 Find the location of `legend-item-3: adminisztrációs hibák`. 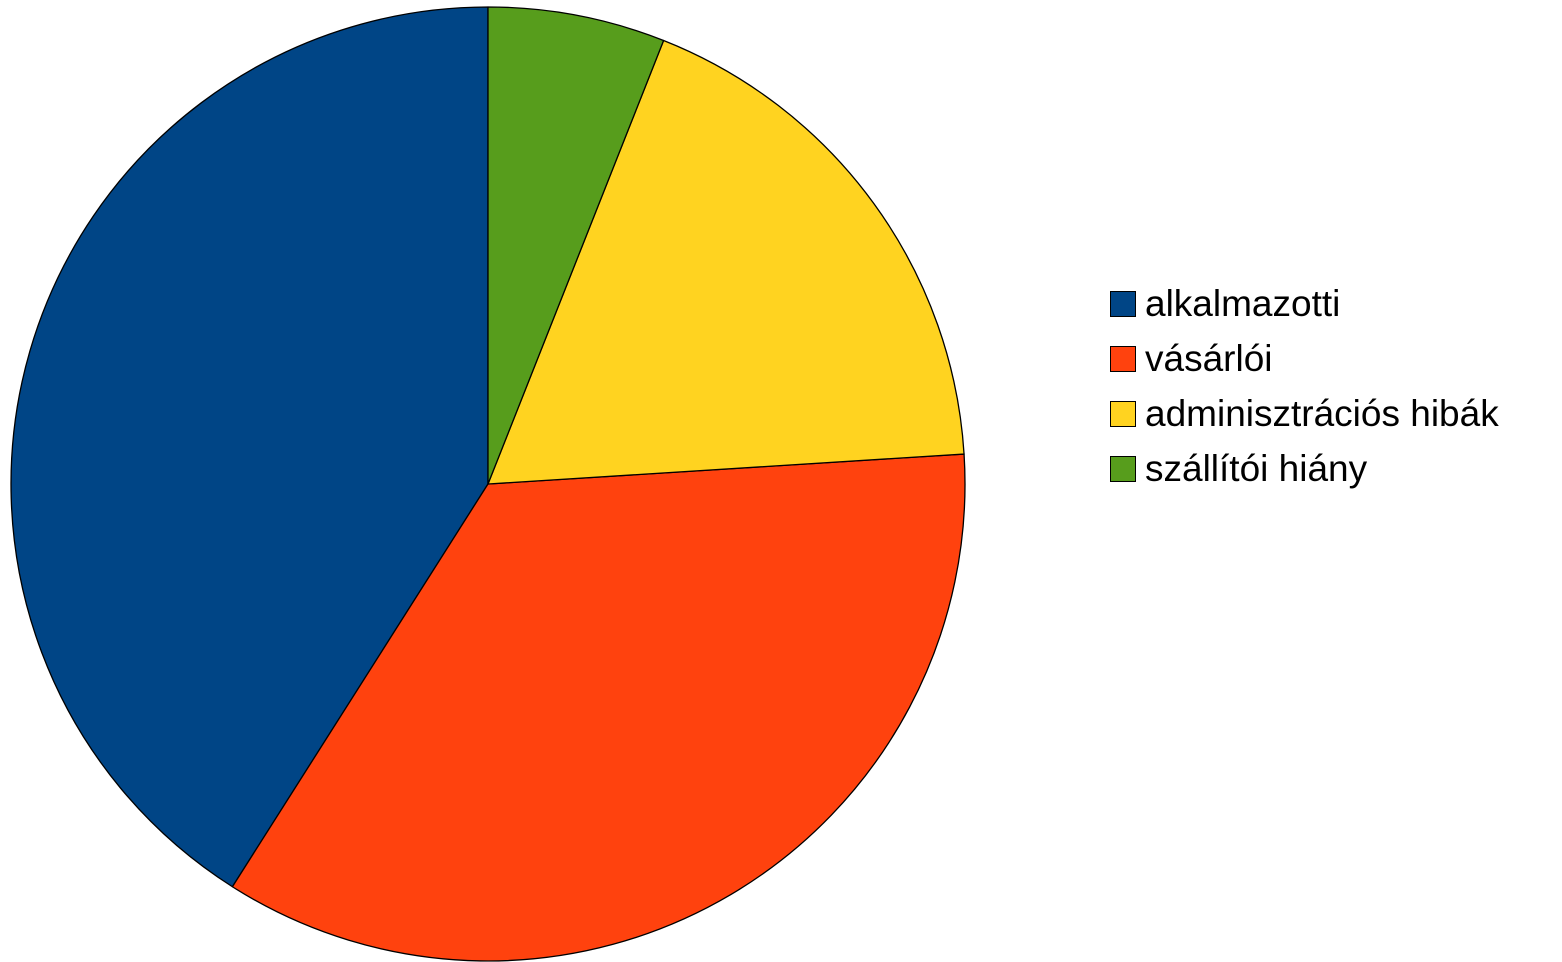

legend-item-3: adminisztrációs hibák is located at coordinates (1304, 413).